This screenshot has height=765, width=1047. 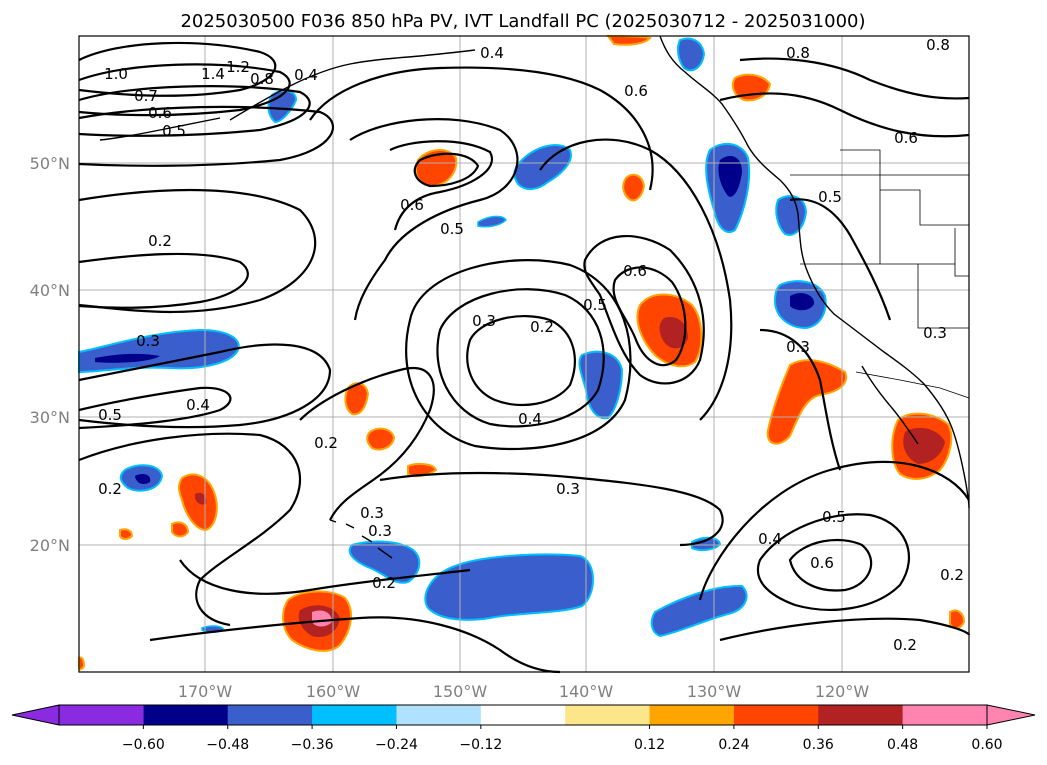 What do you see at coordinates (673, 332) in the screenshot?
I see `pos-anomaly-135w-core` at bounding box center [673, 332].